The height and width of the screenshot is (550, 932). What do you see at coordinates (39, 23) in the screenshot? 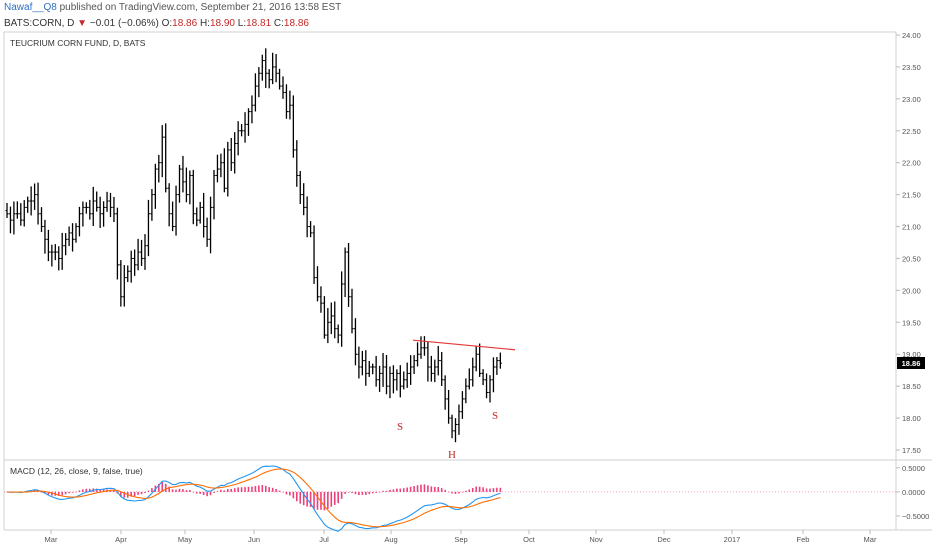
I see `symbol-label: BATS:CORN, D` at bounding box center [39, 23].